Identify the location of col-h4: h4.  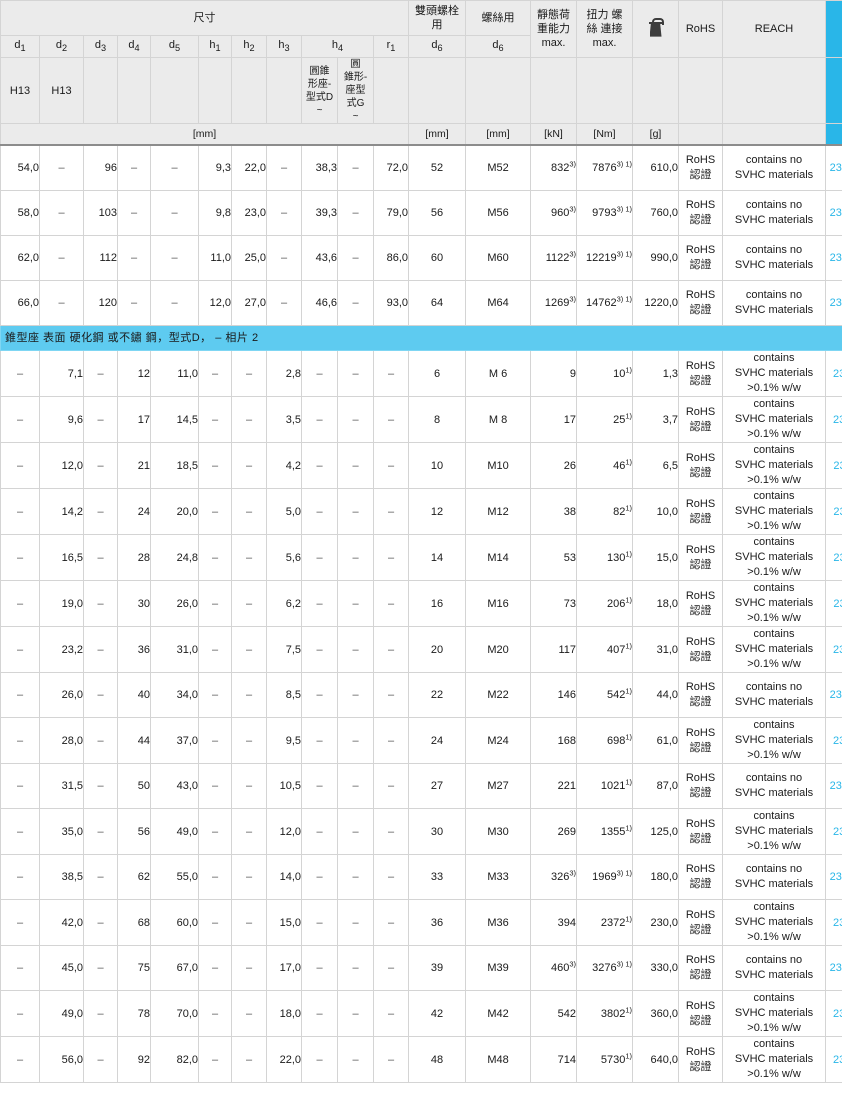
(337, 46).